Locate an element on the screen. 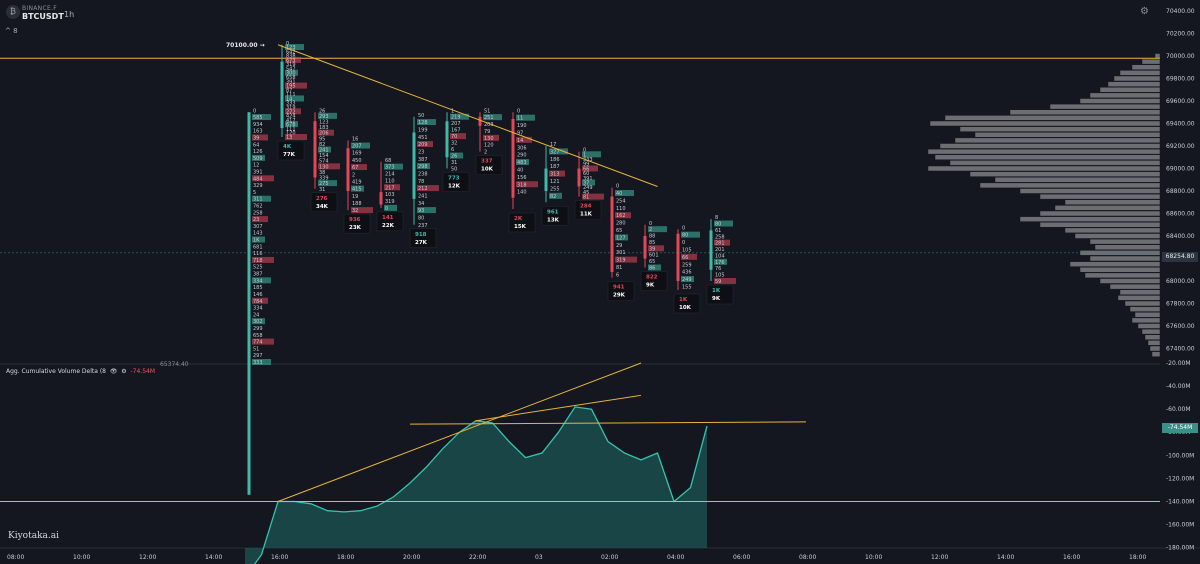 Image resolution: width=1200 pixels, height=564 pixels. price-tick-label: 70400.00 is located at coordinates (1180, 11).